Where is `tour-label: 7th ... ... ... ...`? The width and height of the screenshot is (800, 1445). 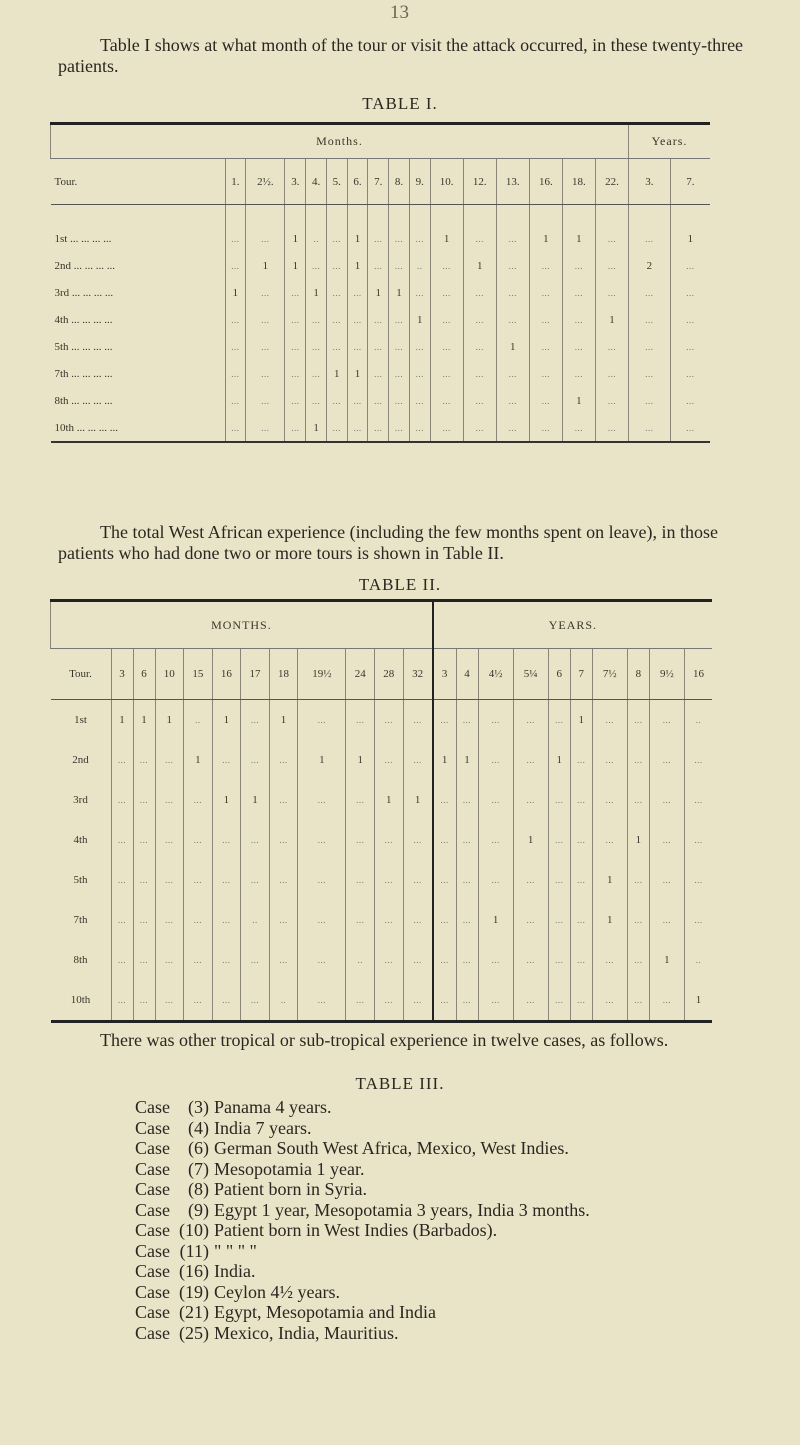 tour-label: 7th ... ... ... ... is located at coordinates (83, 373).